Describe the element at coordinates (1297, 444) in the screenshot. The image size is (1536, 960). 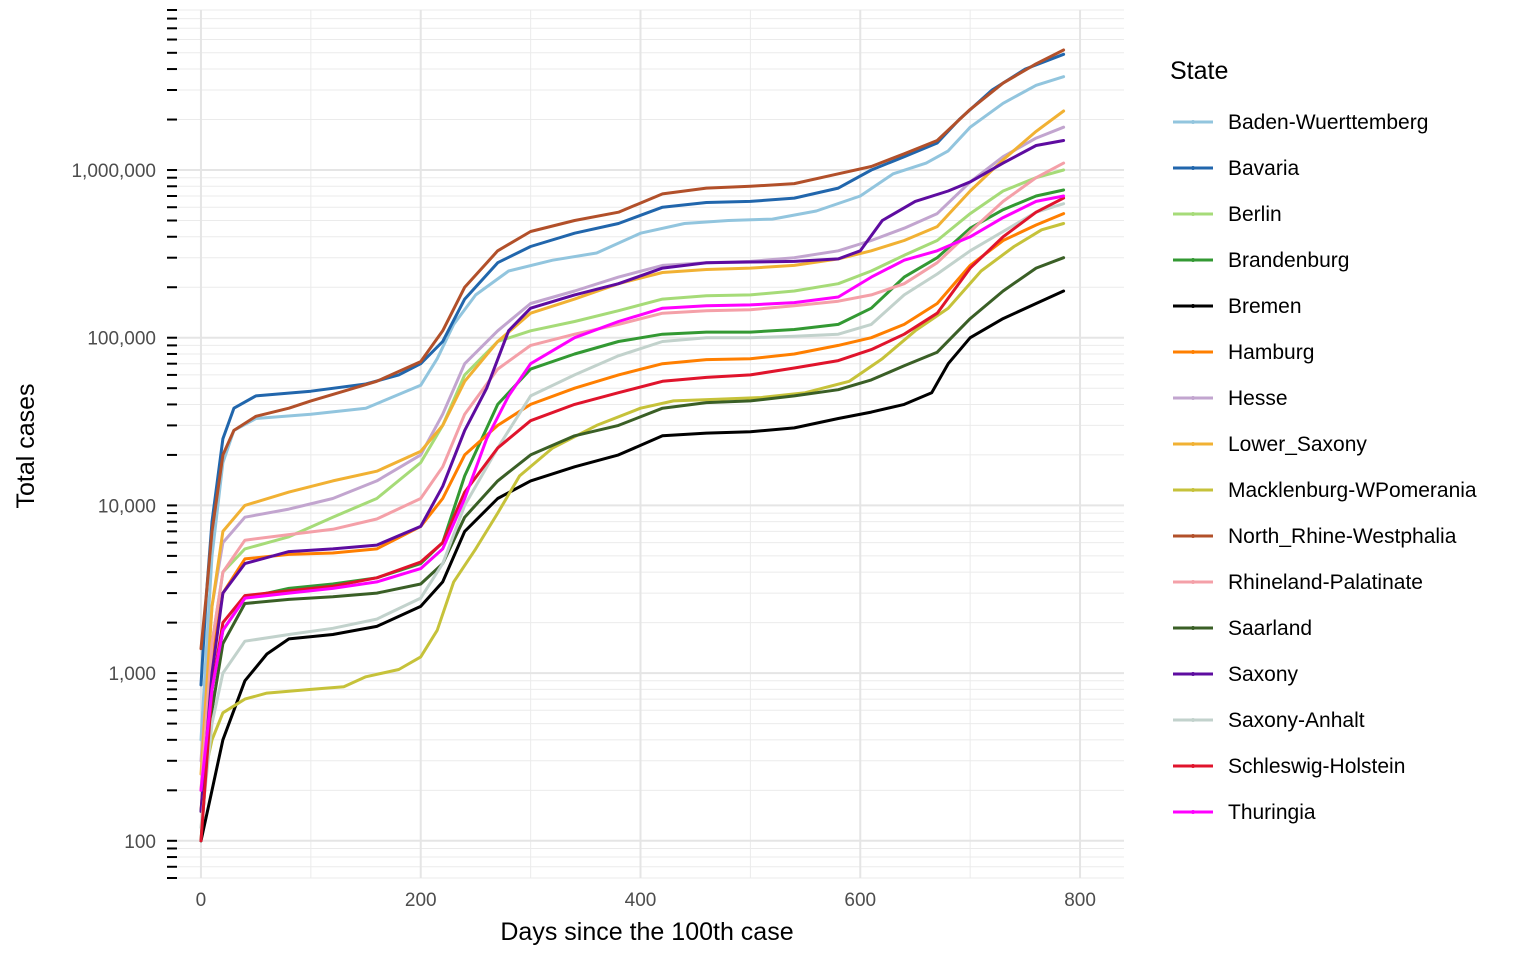
I see `legend-label: Lower_Saxony` at that location.